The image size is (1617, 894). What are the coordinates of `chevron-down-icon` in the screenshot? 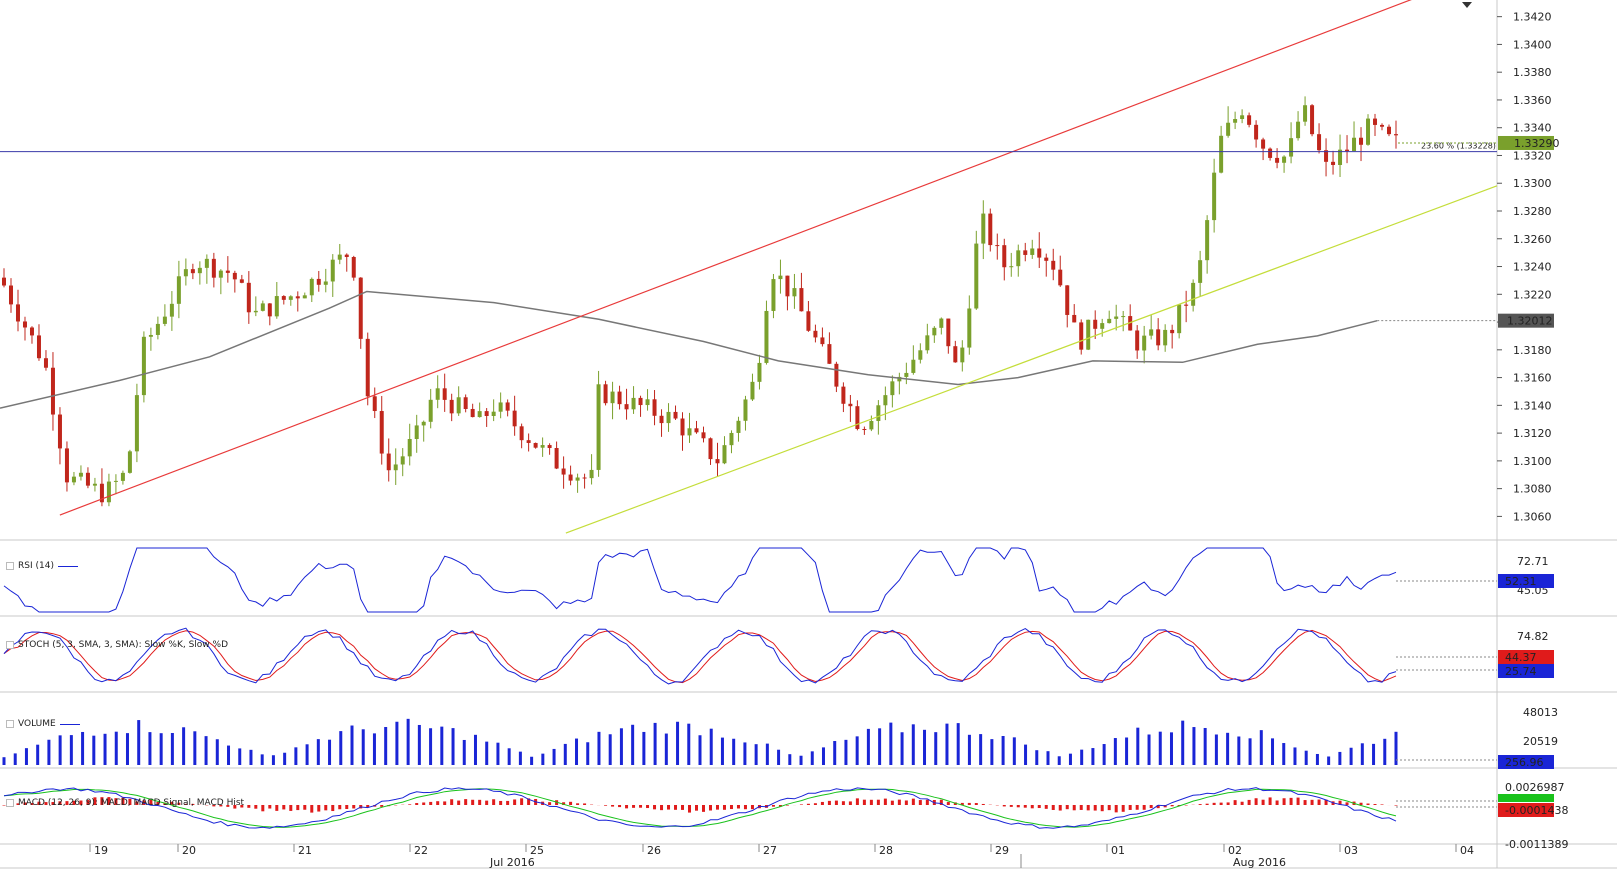 It's located at (1467, 5).